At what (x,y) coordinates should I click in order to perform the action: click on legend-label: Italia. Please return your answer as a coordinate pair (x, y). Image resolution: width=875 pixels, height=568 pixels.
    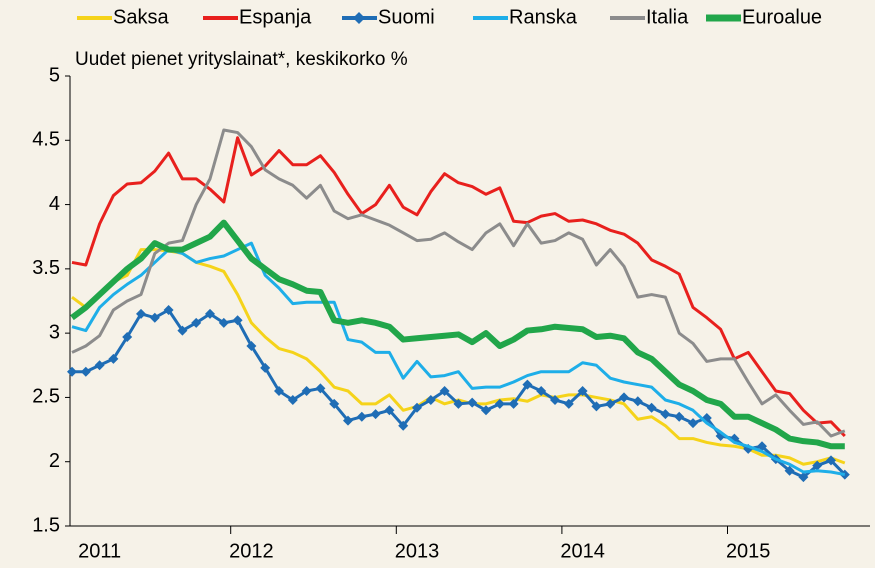
    Looking at the image, I should click on (667, 17).